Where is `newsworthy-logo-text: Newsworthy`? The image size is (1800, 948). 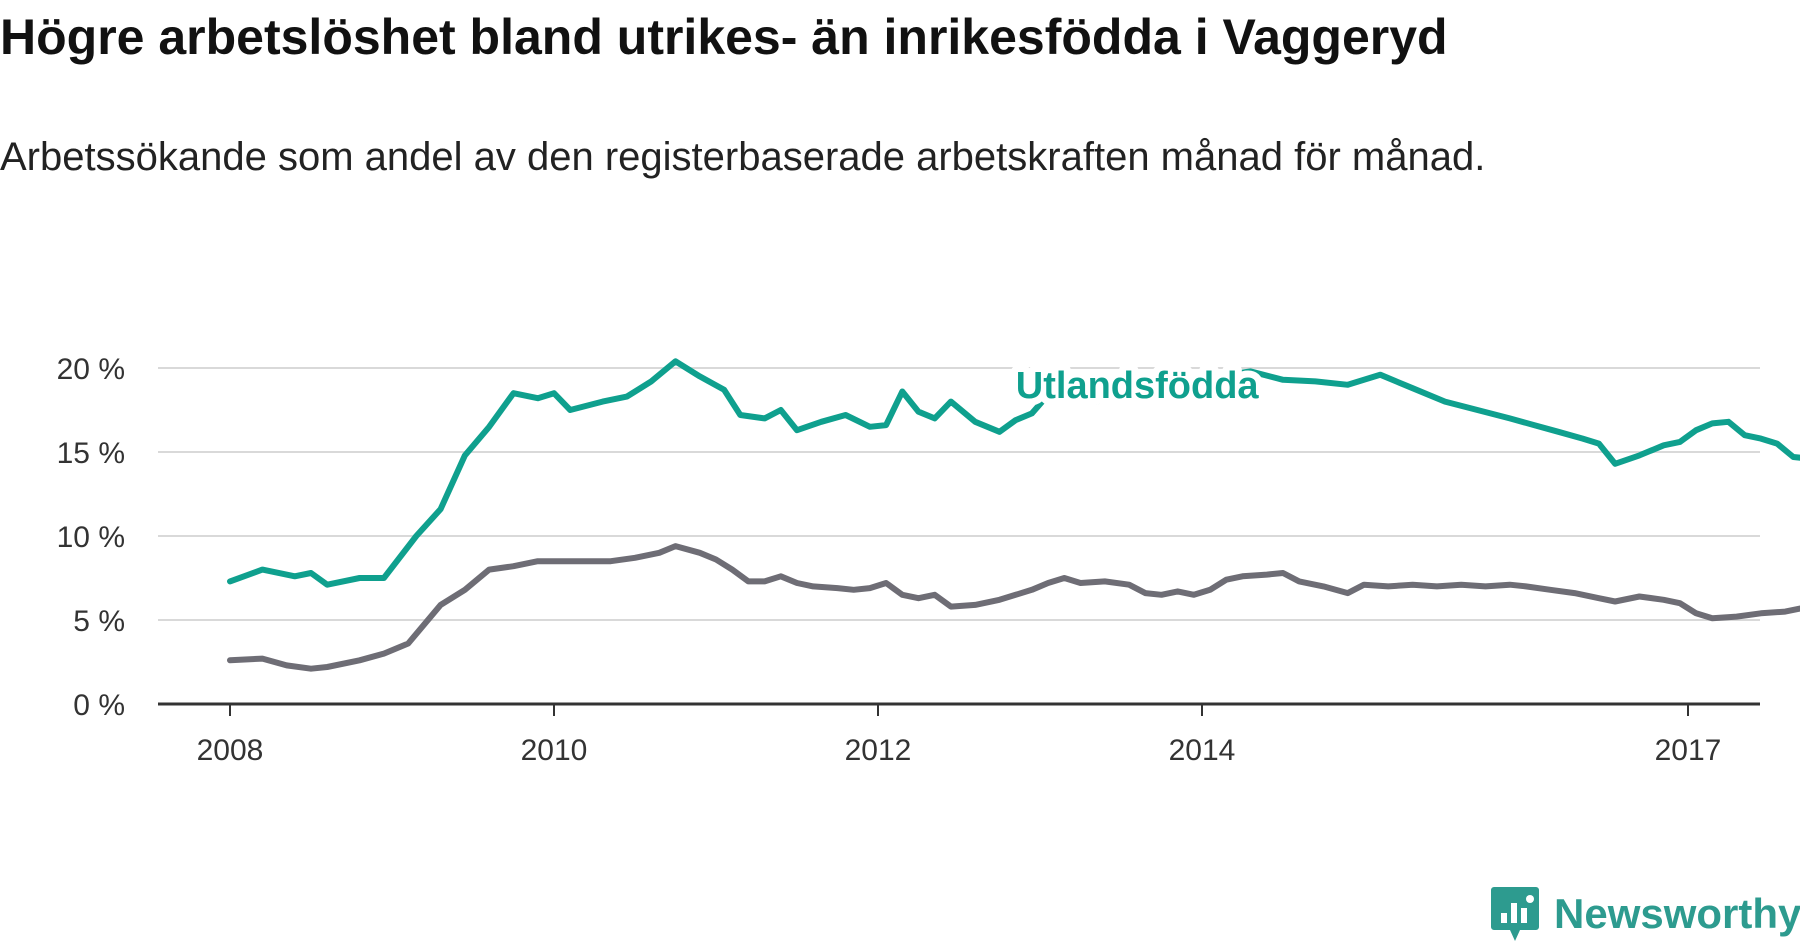
newsworthy-logo-text: Newsworthy is located at coordinates (1677, 913).